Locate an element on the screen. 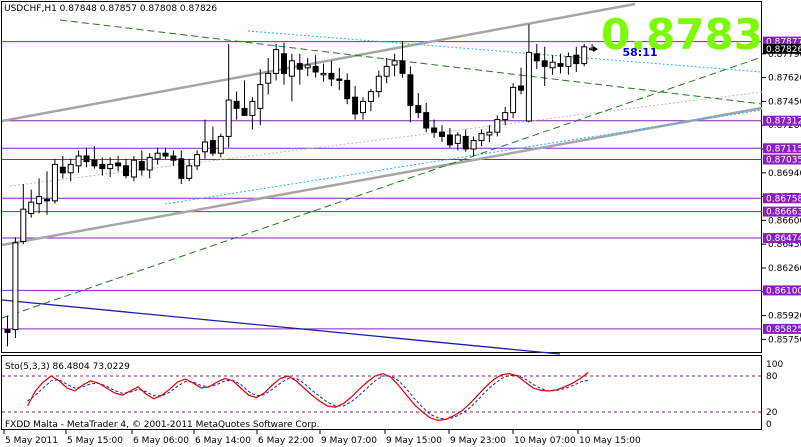 The image size is (801, 447). time-tick-label: 10 May 15:00 is located at coordinates (610, 441).